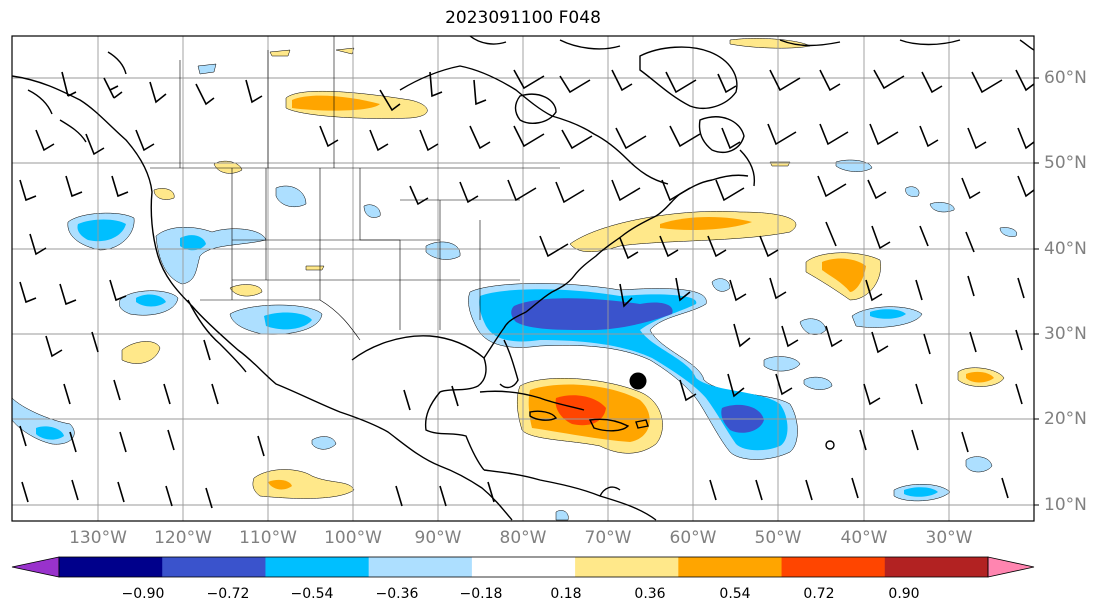  Describe the element at coordinates (35, 567) in the screenshot. I see `colorbar-extend-low` at that location.